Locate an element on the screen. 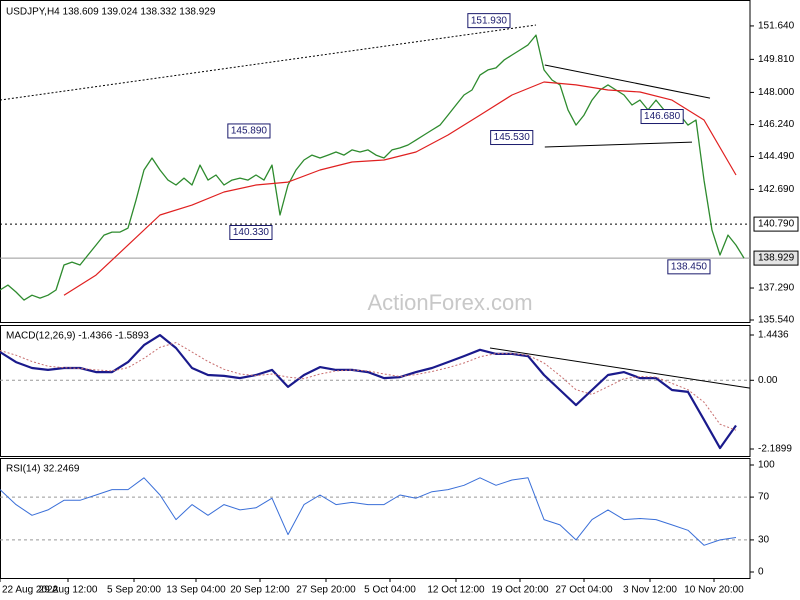  annotation-label: 146.680 is located at coordinates (662, 116).